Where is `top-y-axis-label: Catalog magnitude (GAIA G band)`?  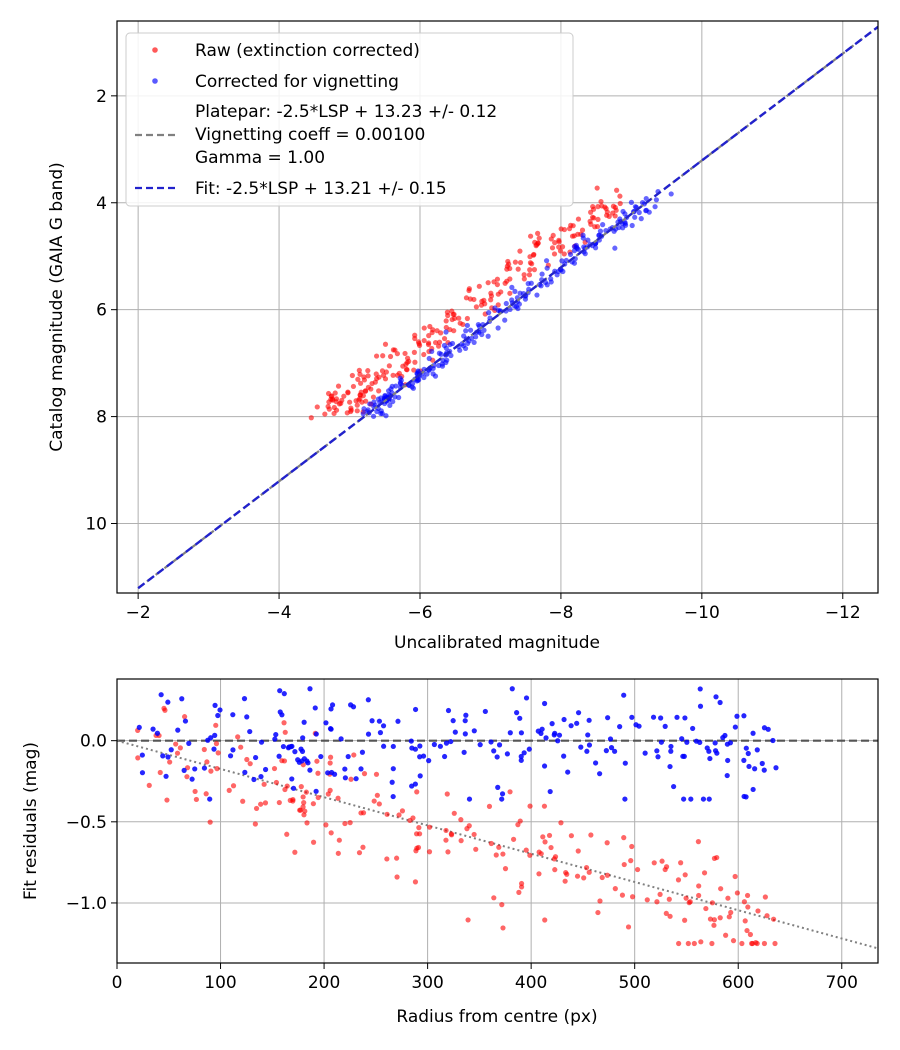 top-y-axis-label: Catalog magnitude (GAIA G band) is located at coordinates (57, 307).